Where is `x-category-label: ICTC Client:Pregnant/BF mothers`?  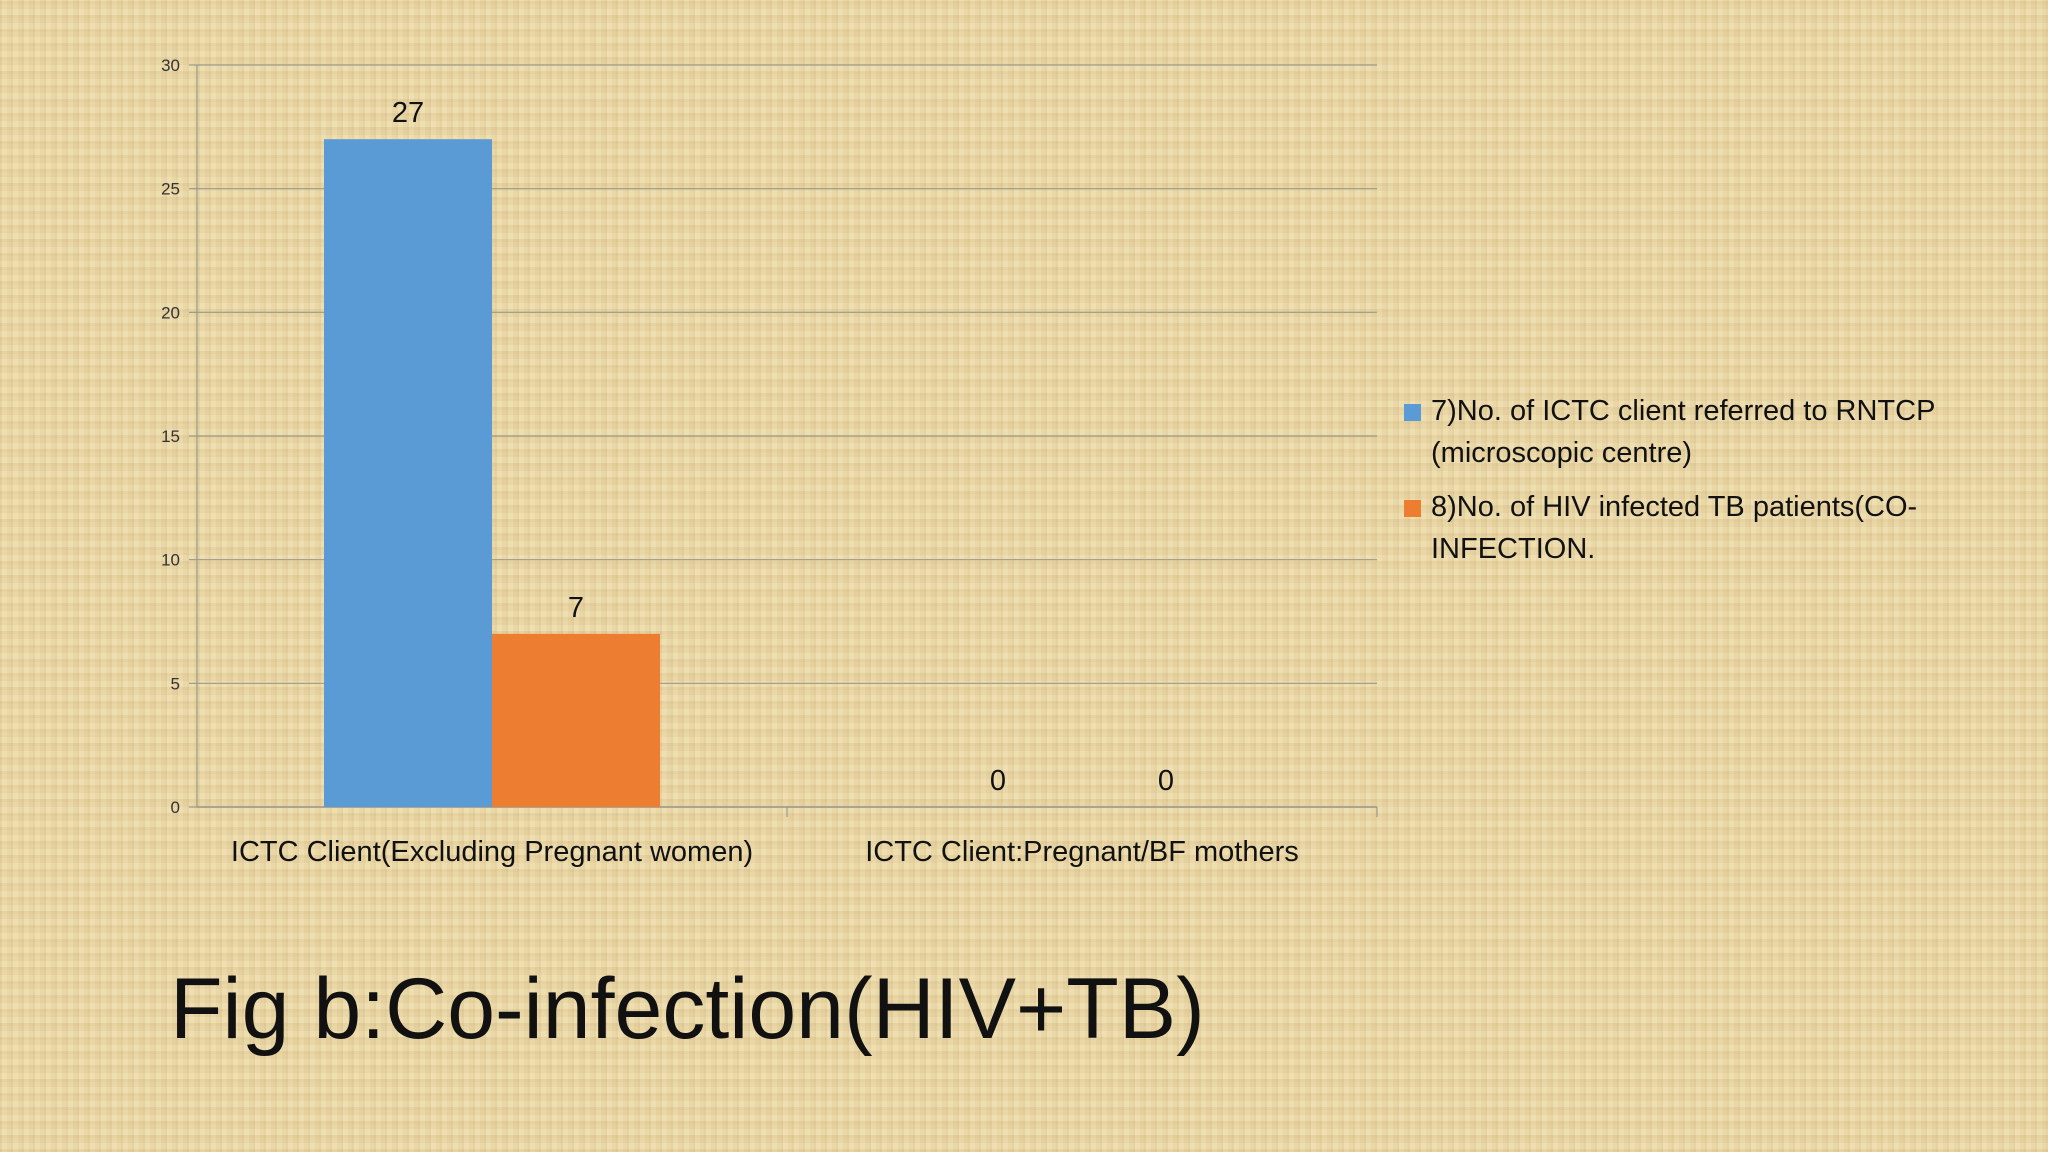
x-category-label: ICTC Client:Pregnant/BF mothers is located at coordinates (1082, 852).